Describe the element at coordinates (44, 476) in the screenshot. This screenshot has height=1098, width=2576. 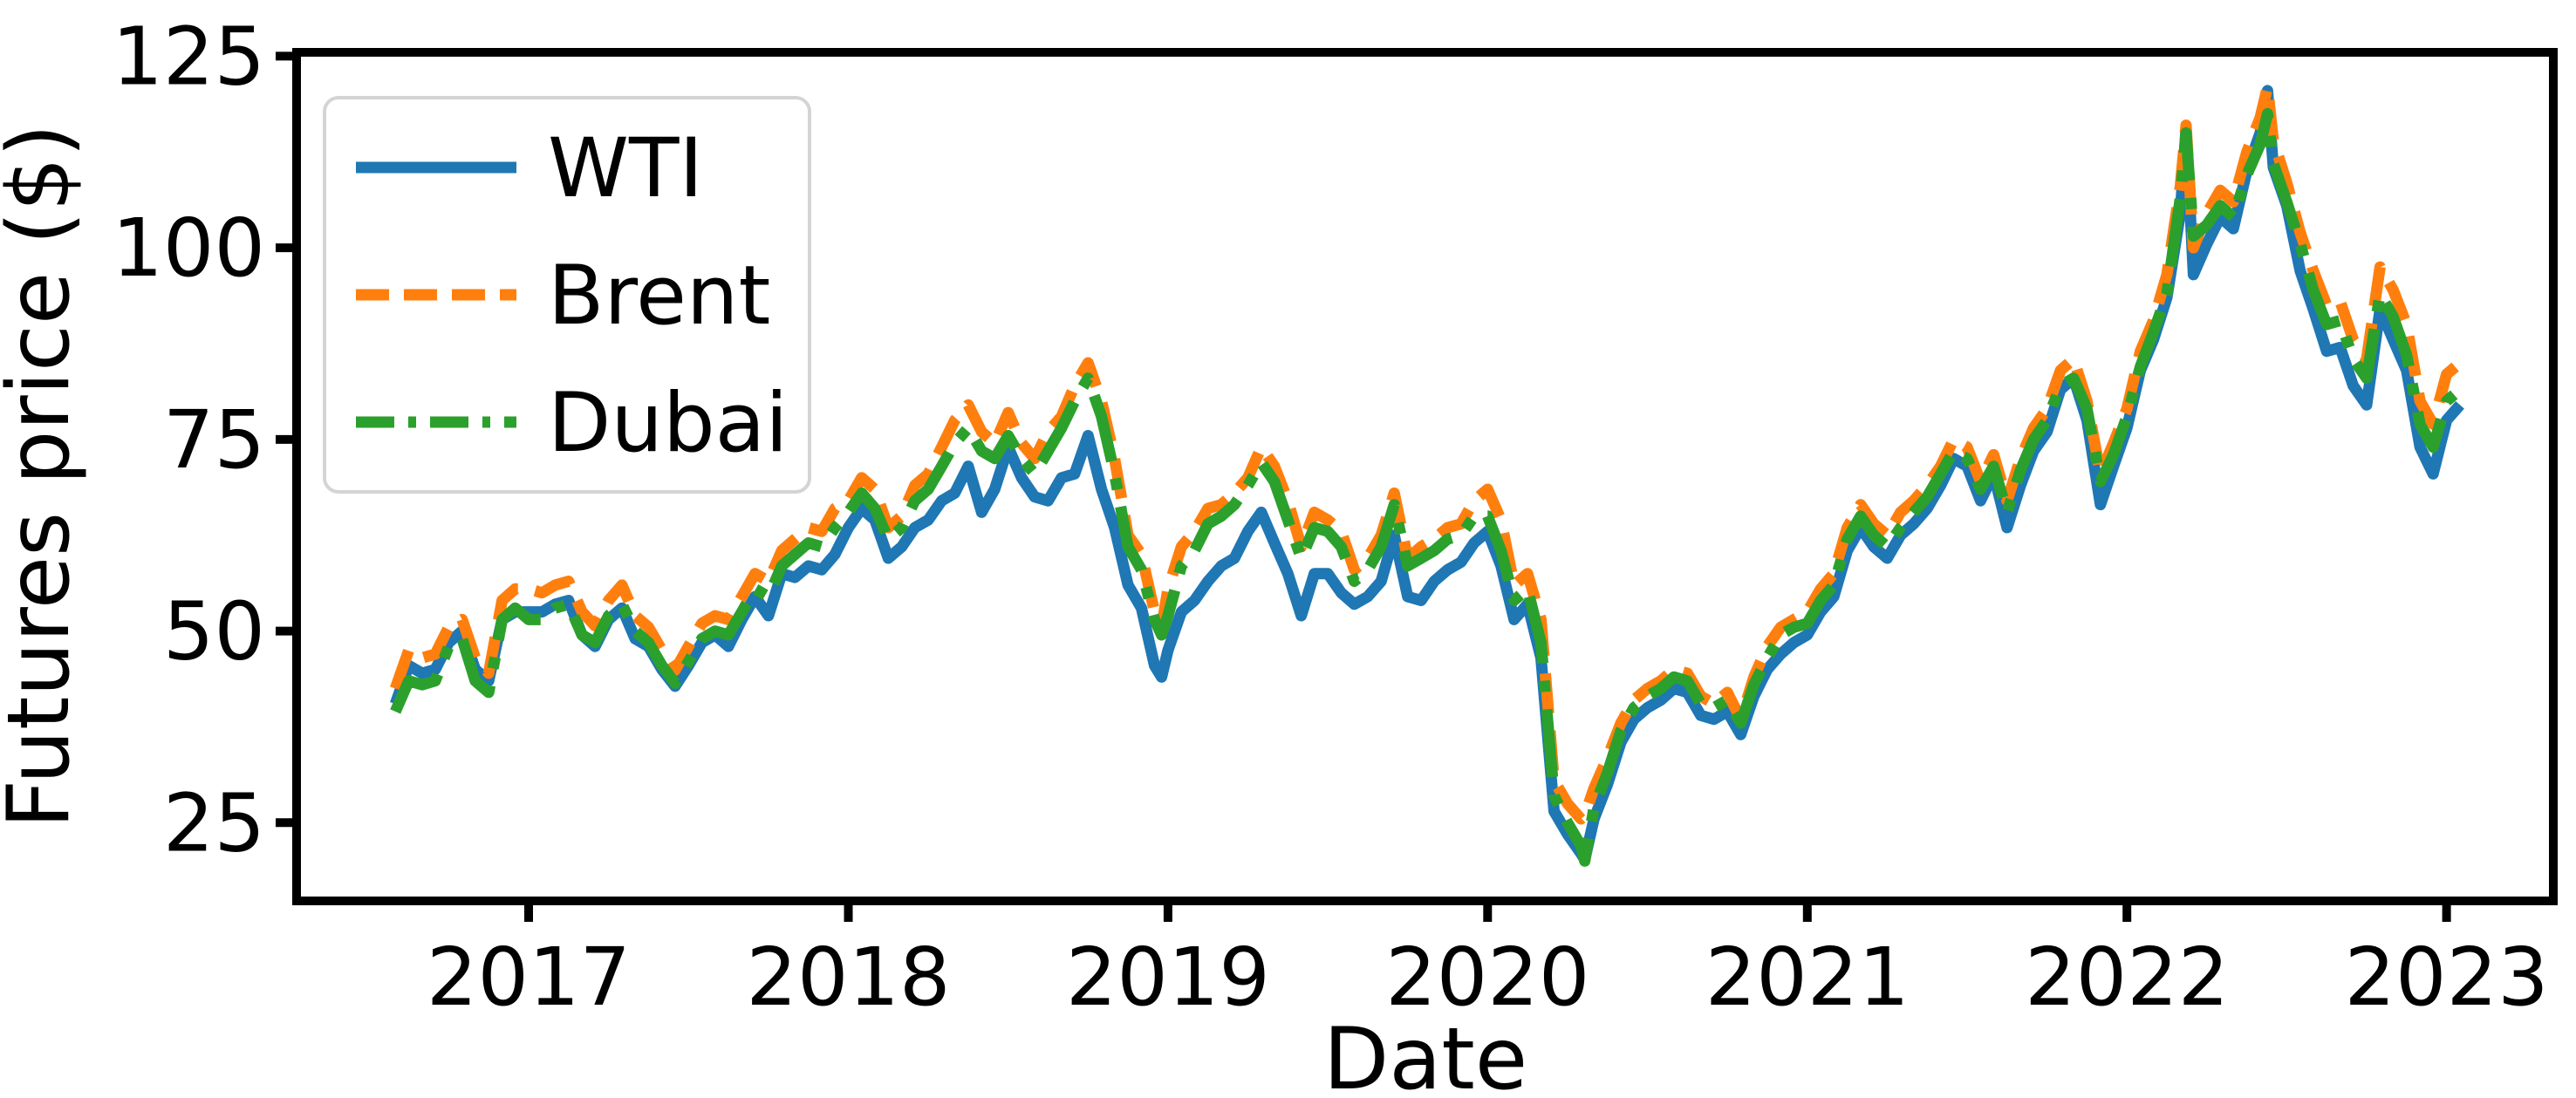
I see `y-axis-label: Futures price ($)` at that location.